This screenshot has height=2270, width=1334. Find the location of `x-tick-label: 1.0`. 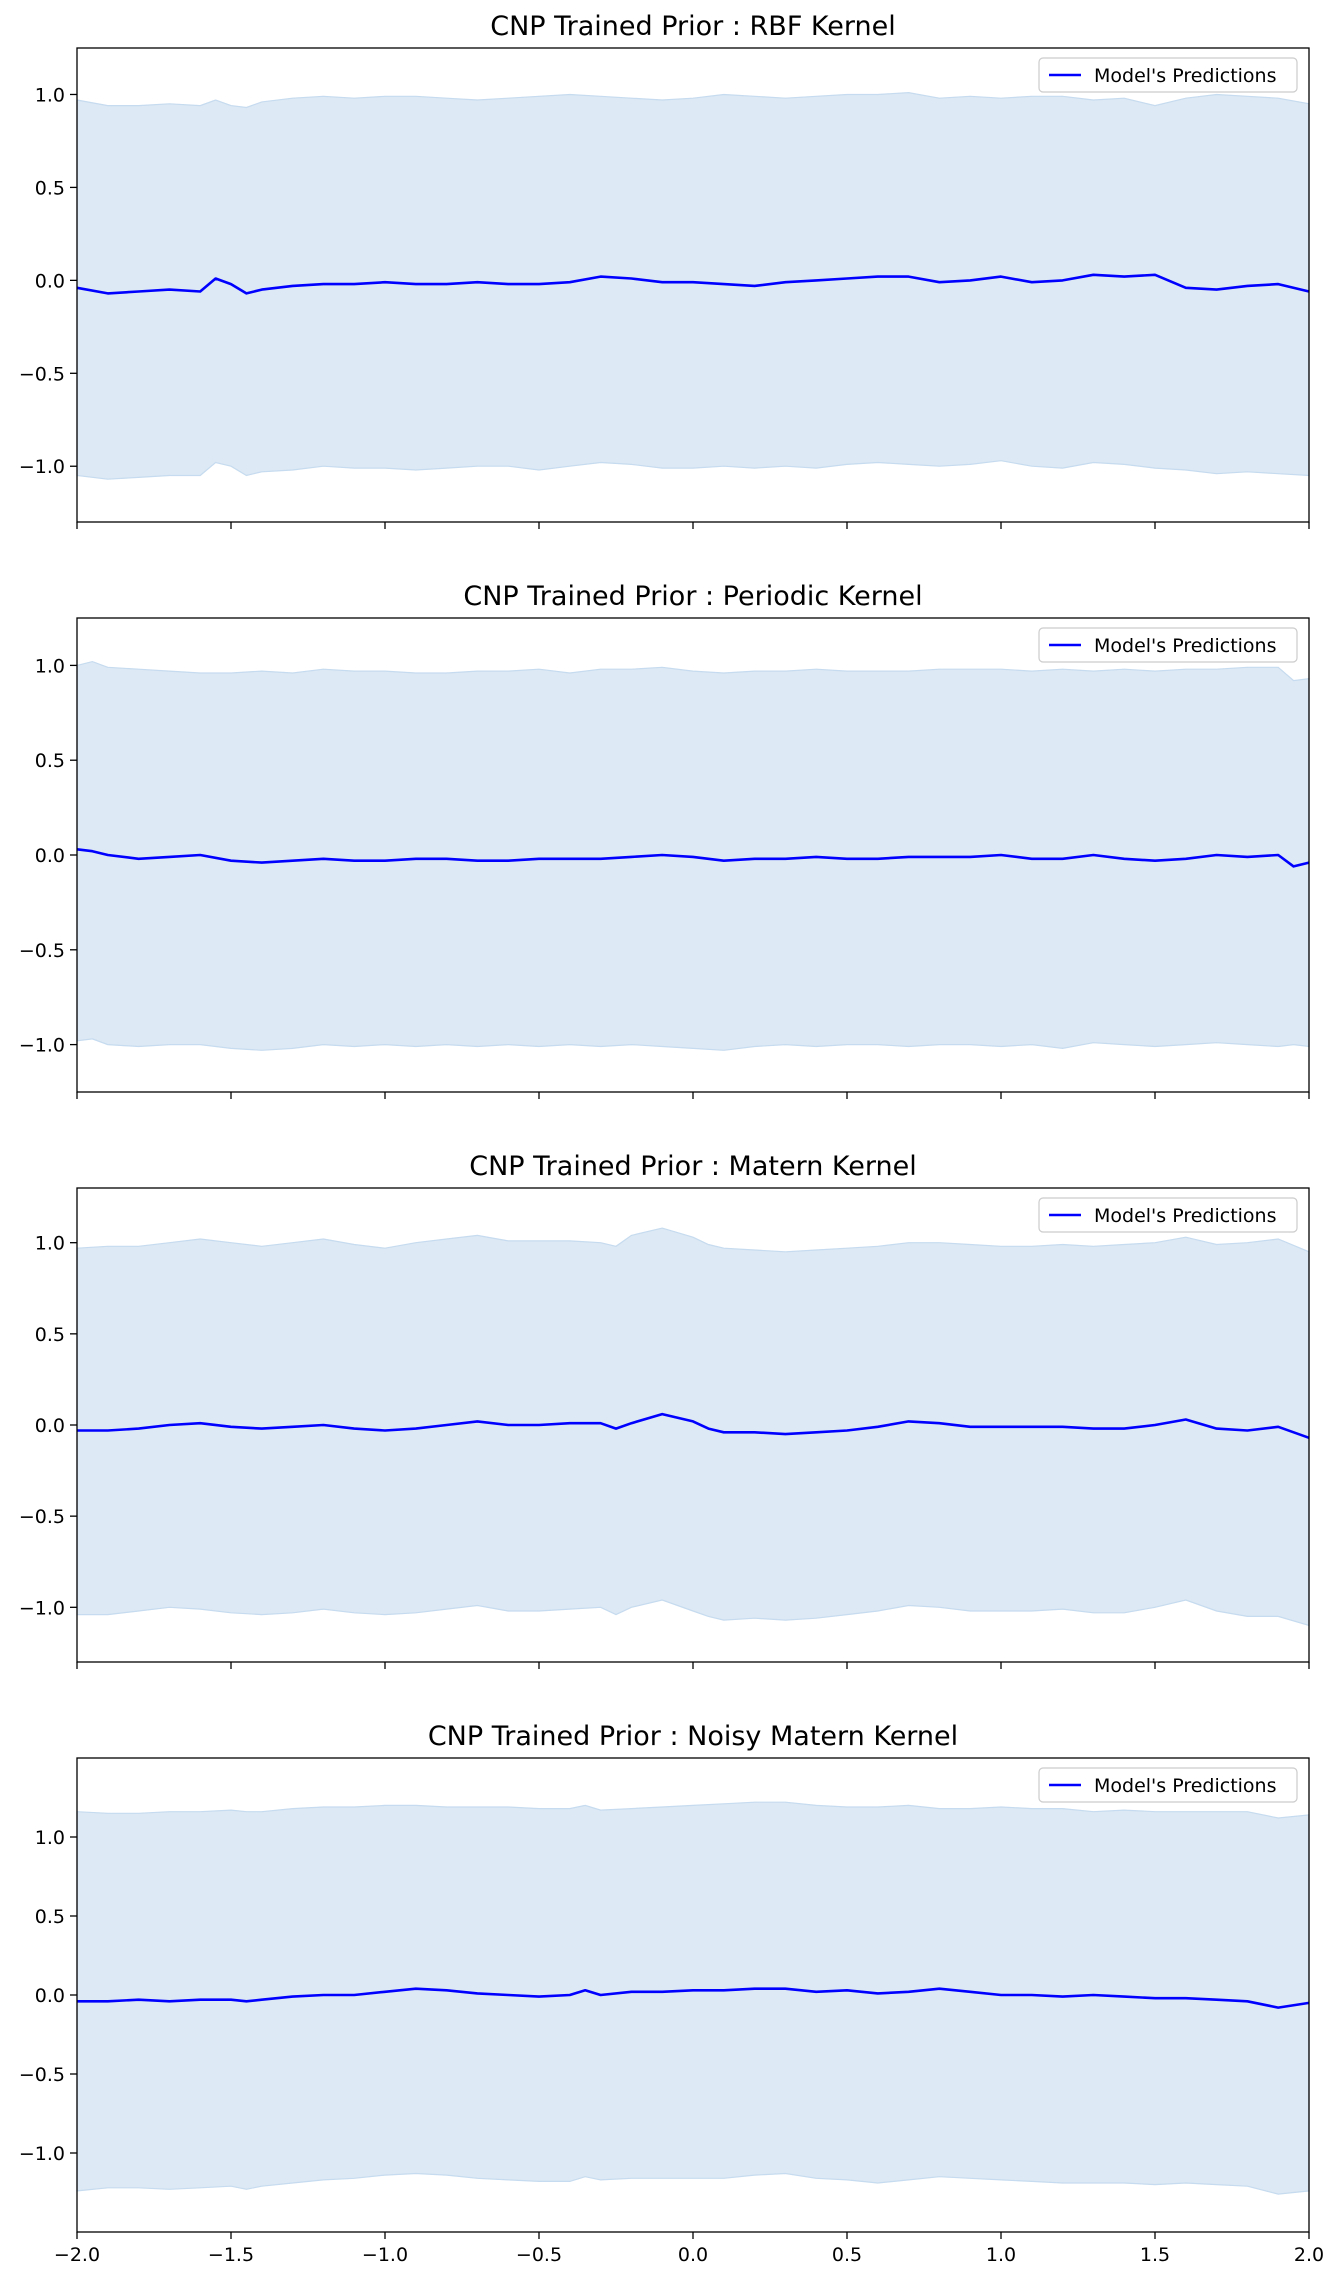

x-tick-label: 1.0 is located at coordinates (1001, 2255).